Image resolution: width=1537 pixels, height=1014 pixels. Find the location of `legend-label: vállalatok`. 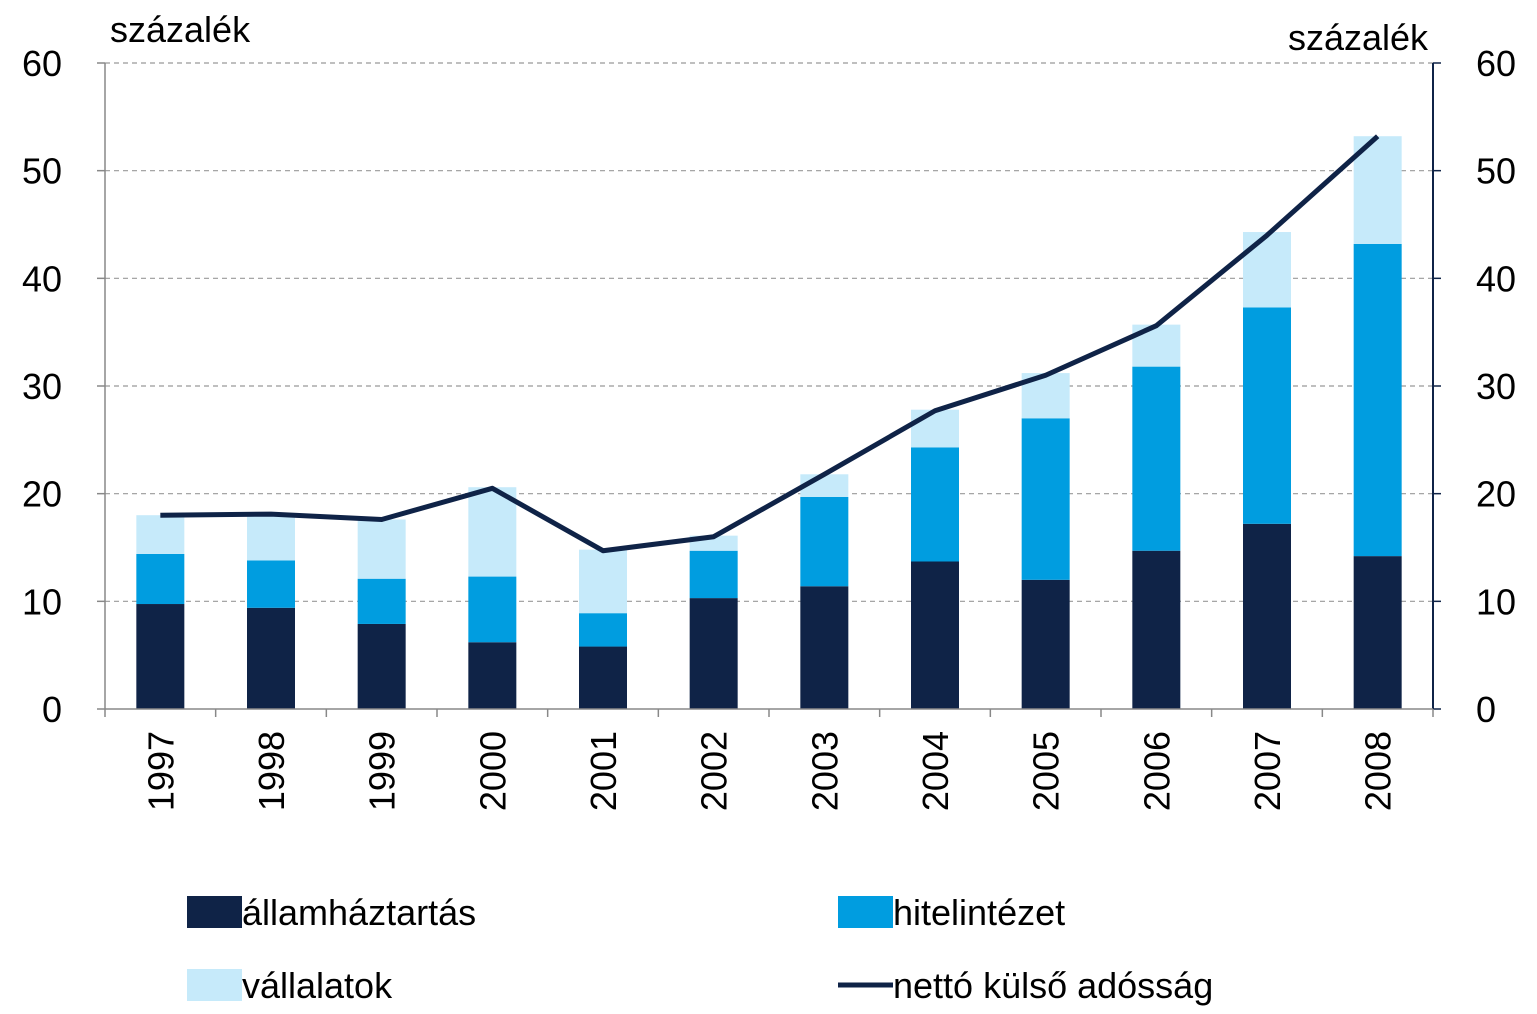

legend-label: vállalatok is located at coordinates (317, 985).